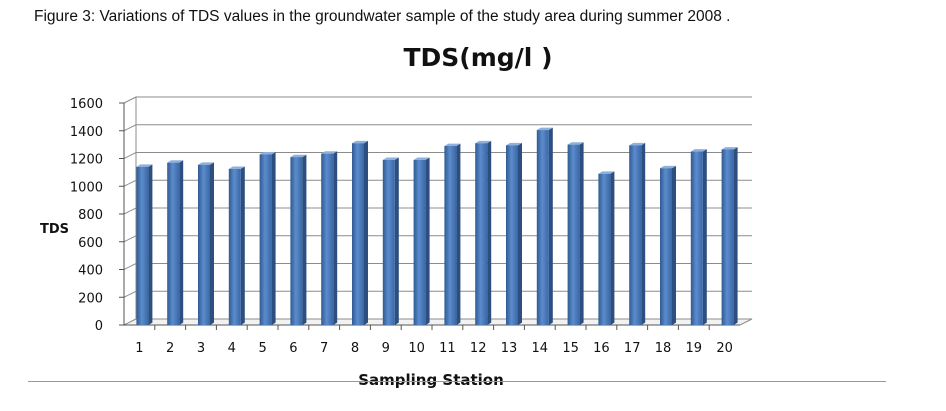 Image resolution: width=946 pixels, height=411 pixels. What do you see at coordinates (293, 348) in the screenshot?
I see `x-tick-label: 6` at bounding box center [293, 348].